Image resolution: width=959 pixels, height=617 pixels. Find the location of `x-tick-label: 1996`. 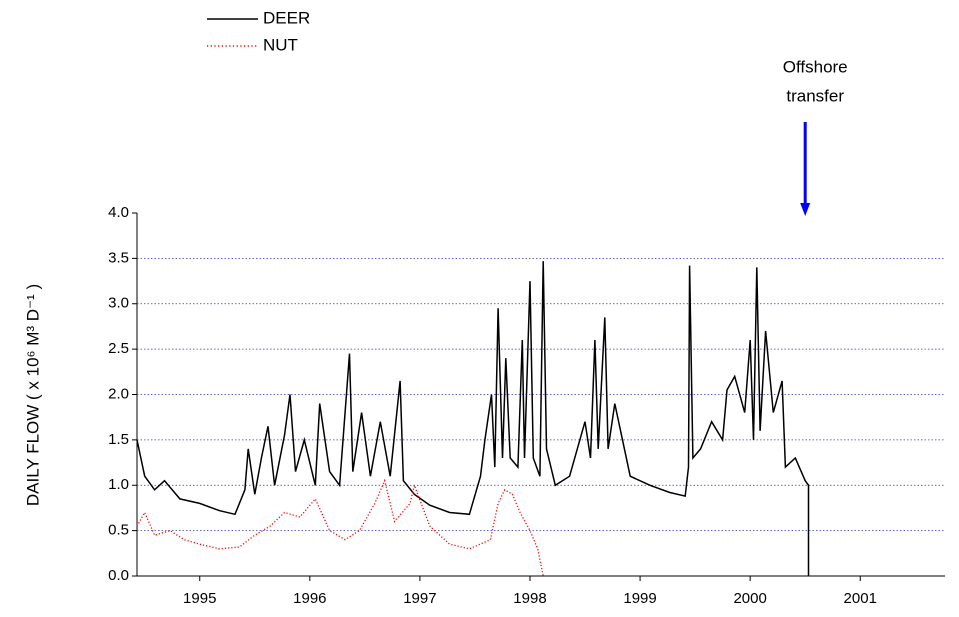

x-tick-label: 1996 is located at coordinates (309, 598).